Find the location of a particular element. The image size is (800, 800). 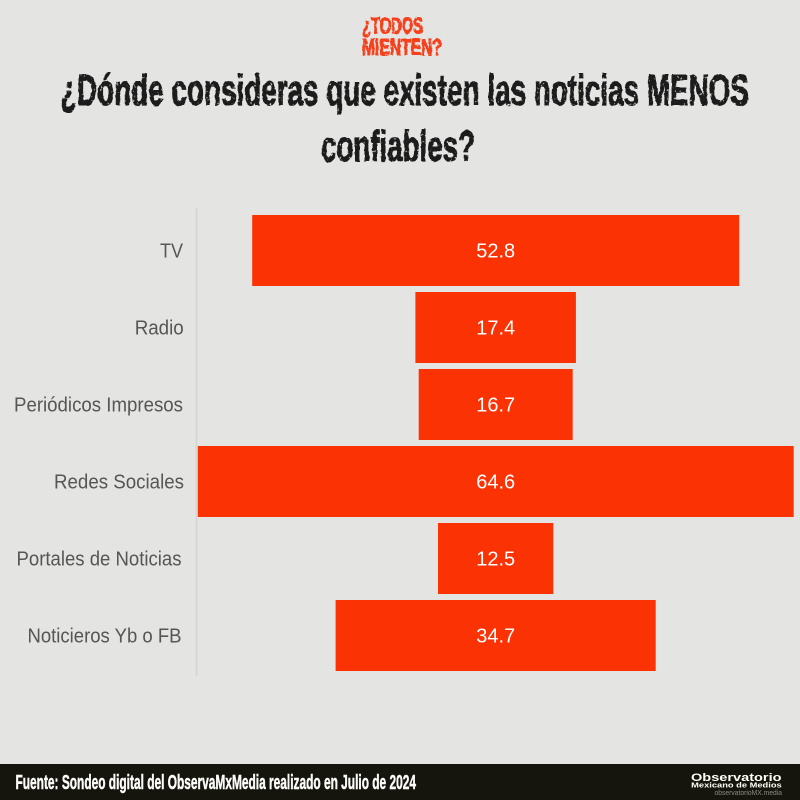

svg-text: Noticieros Yb o FB is located at coordinates (105, 636).